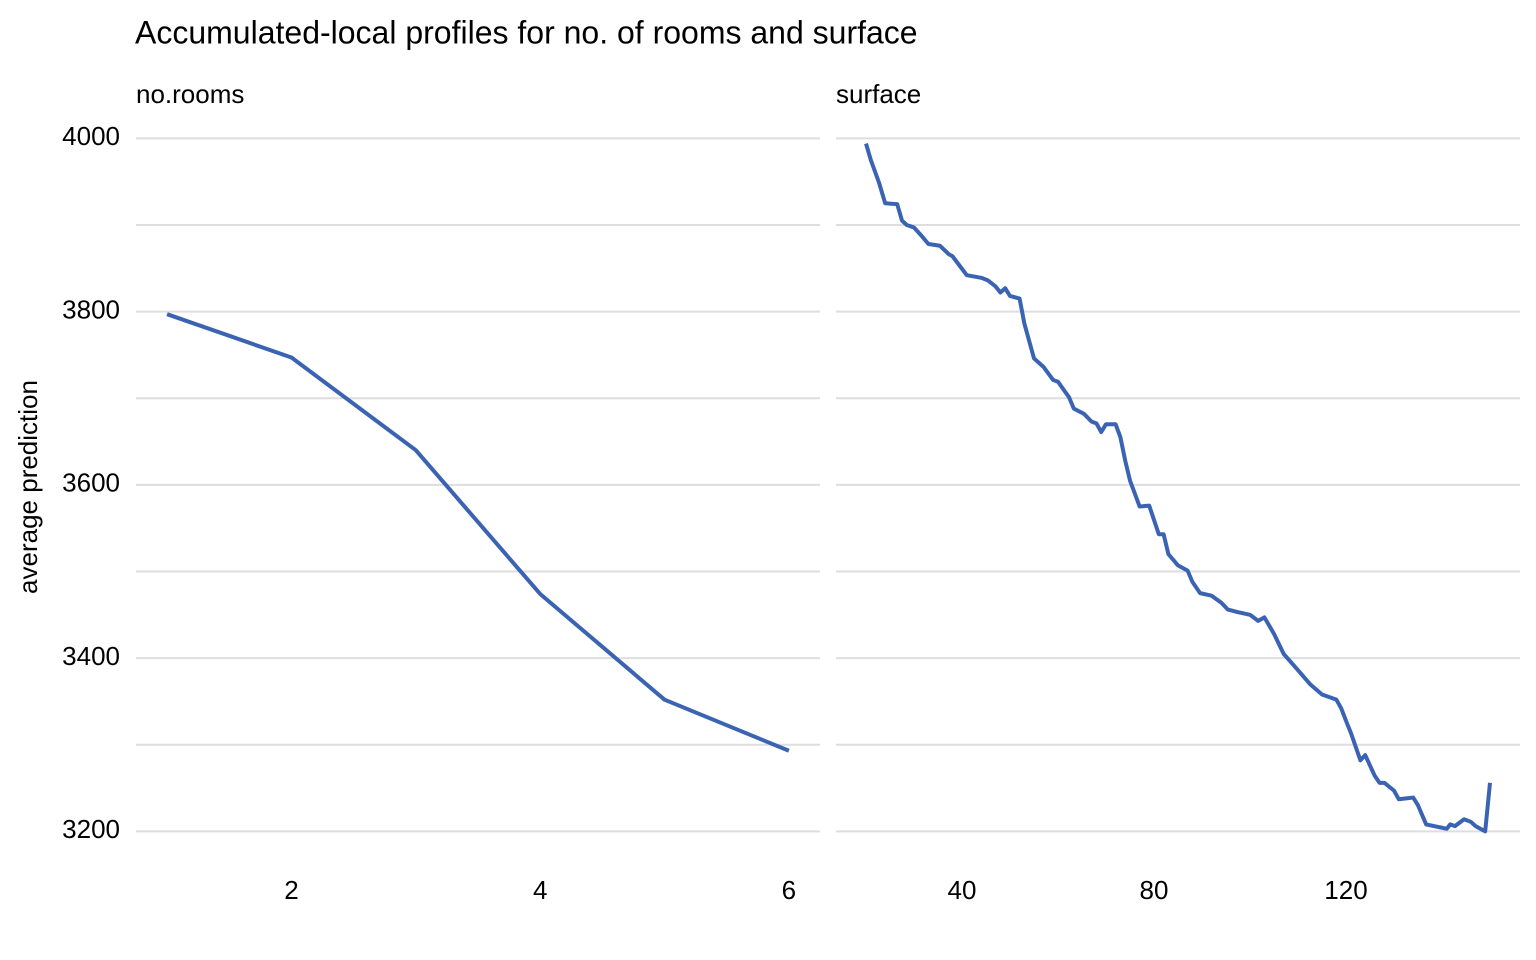 This screenshot has width=1536, height=960. Describe the element at coordinates (291, 890) in the screenshot. I see `x-tick-label: 2` at that location.